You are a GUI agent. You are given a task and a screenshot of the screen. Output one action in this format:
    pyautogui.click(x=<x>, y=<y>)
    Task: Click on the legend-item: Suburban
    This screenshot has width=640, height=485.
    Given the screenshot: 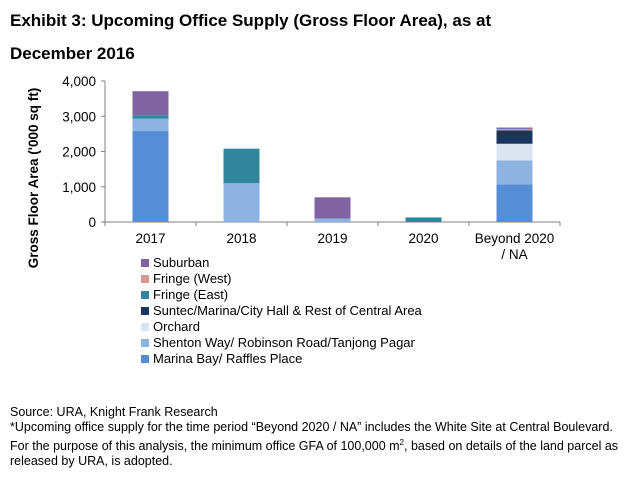 What is the action you would take?
    pyautogui.click(x=281, y=263)
    